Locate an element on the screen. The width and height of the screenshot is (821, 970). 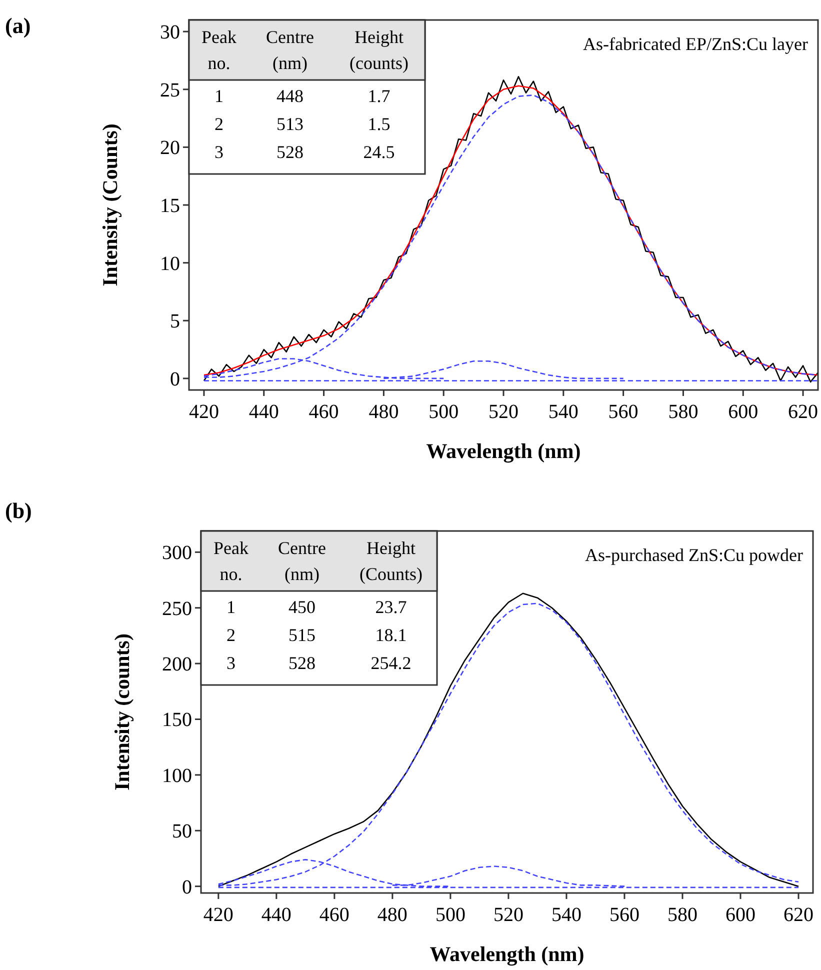
annotation: 1.5 is located at coordinates (379, 124).